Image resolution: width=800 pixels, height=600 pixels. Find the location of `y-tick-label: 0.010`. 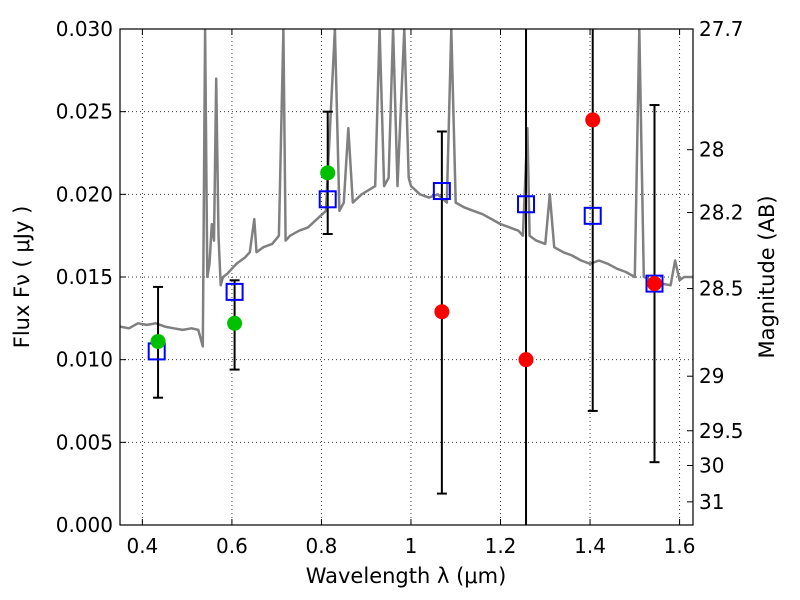

y-tick-label: 0.010 is located at coordinates (84, 360).